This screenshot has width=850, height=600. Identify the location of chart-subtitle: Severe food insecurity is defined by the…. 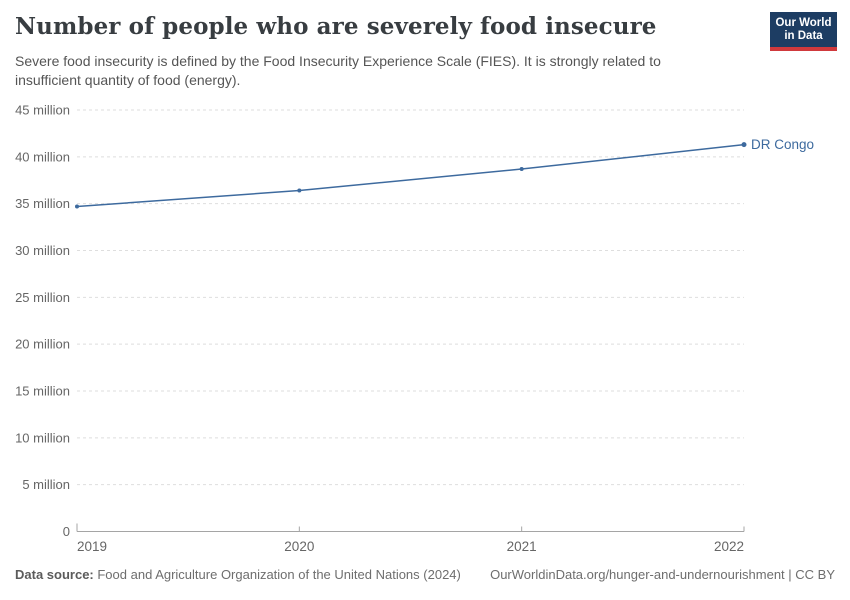
(338, 70).